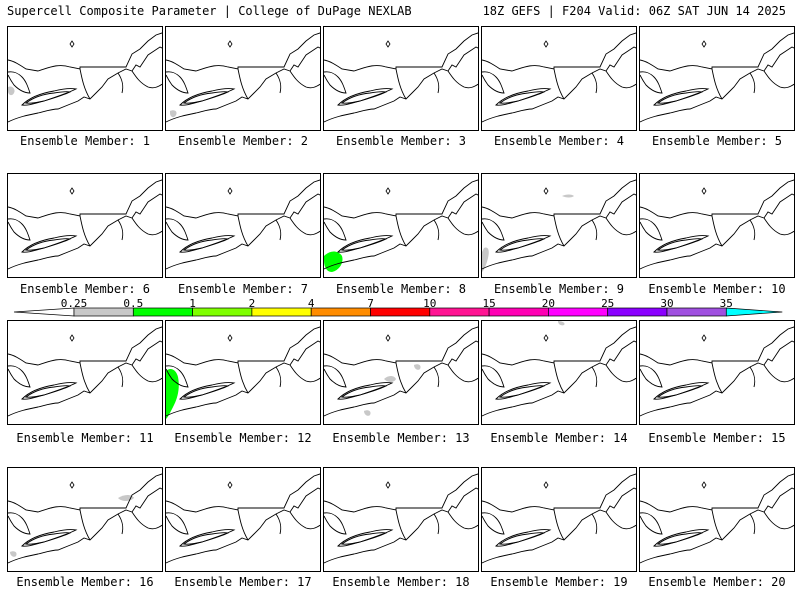 The width and height of the screenshot is (800, 600). Describe the element at coordinates (559, 438) in the screenshot. I see `ensemble-member-label: Ensemble Member: 14` at that location.